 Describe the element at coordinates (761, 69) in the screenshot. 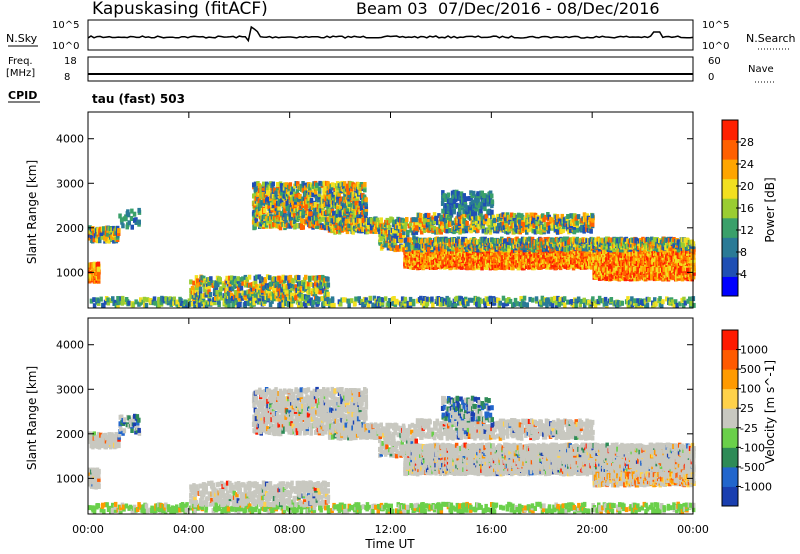

I see `nave-label: Nave` at that location.